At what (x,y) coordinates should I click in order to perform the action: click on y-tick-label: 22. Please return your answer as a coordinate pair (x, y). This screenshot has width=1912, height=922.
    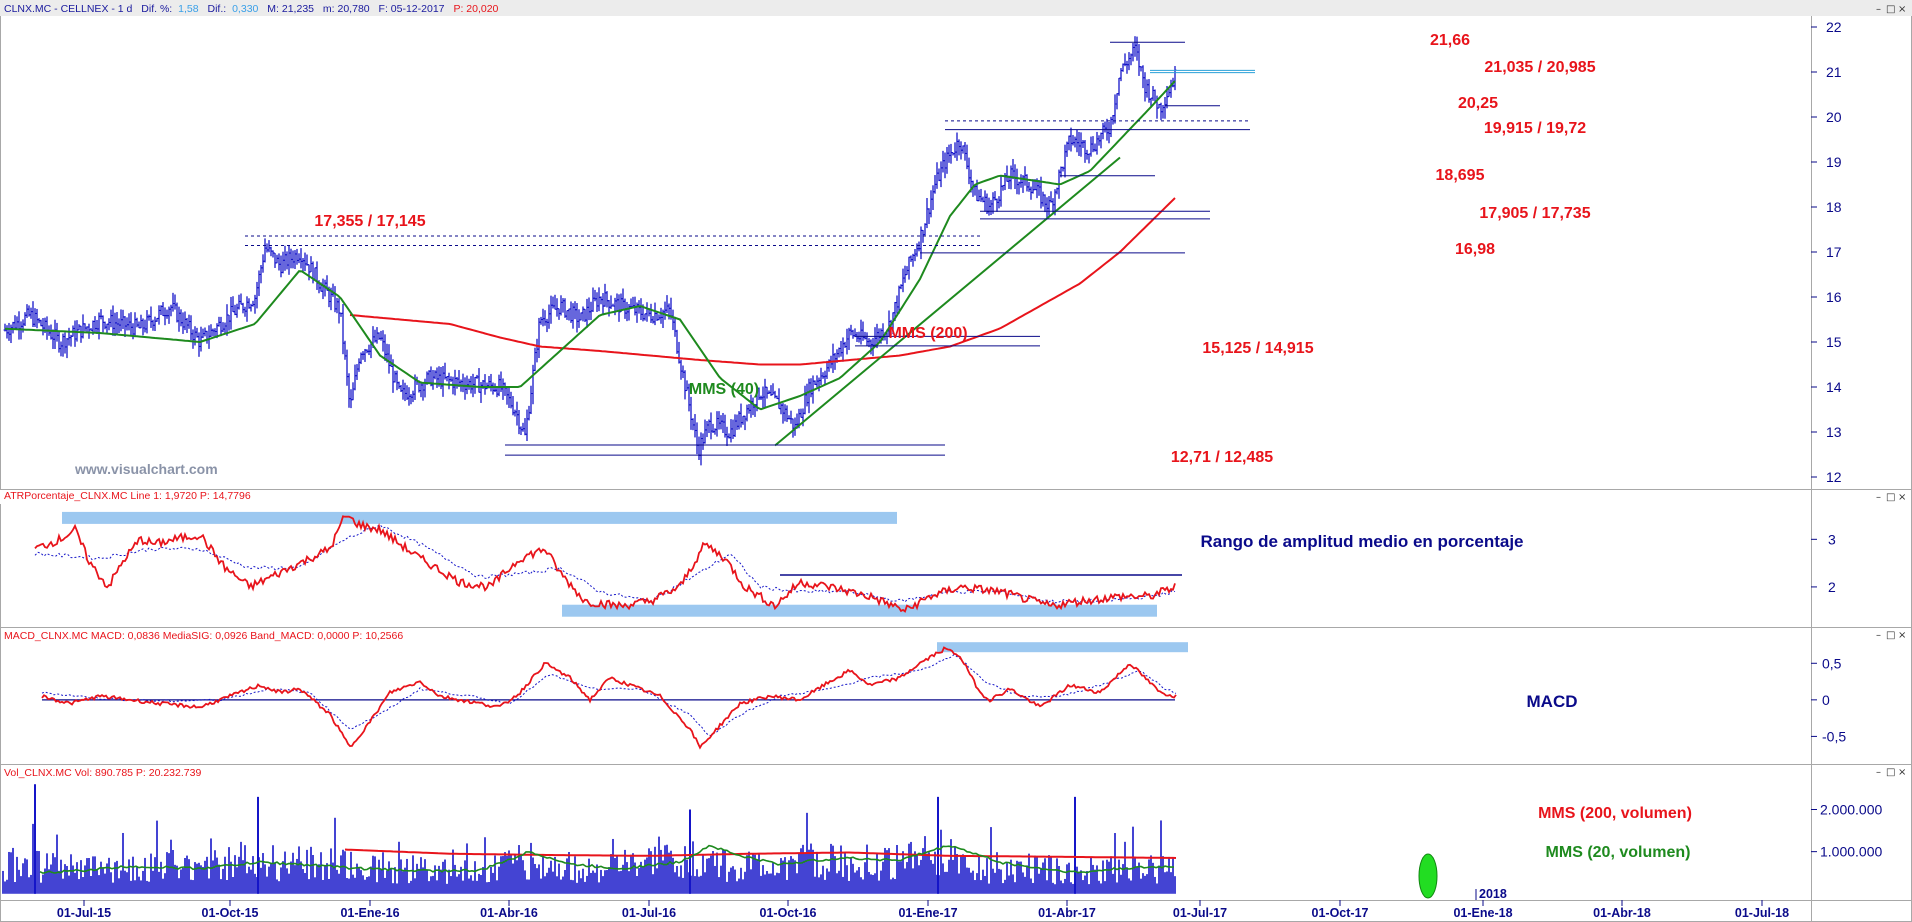
    Looking at the image, I should click on (1834, 27).